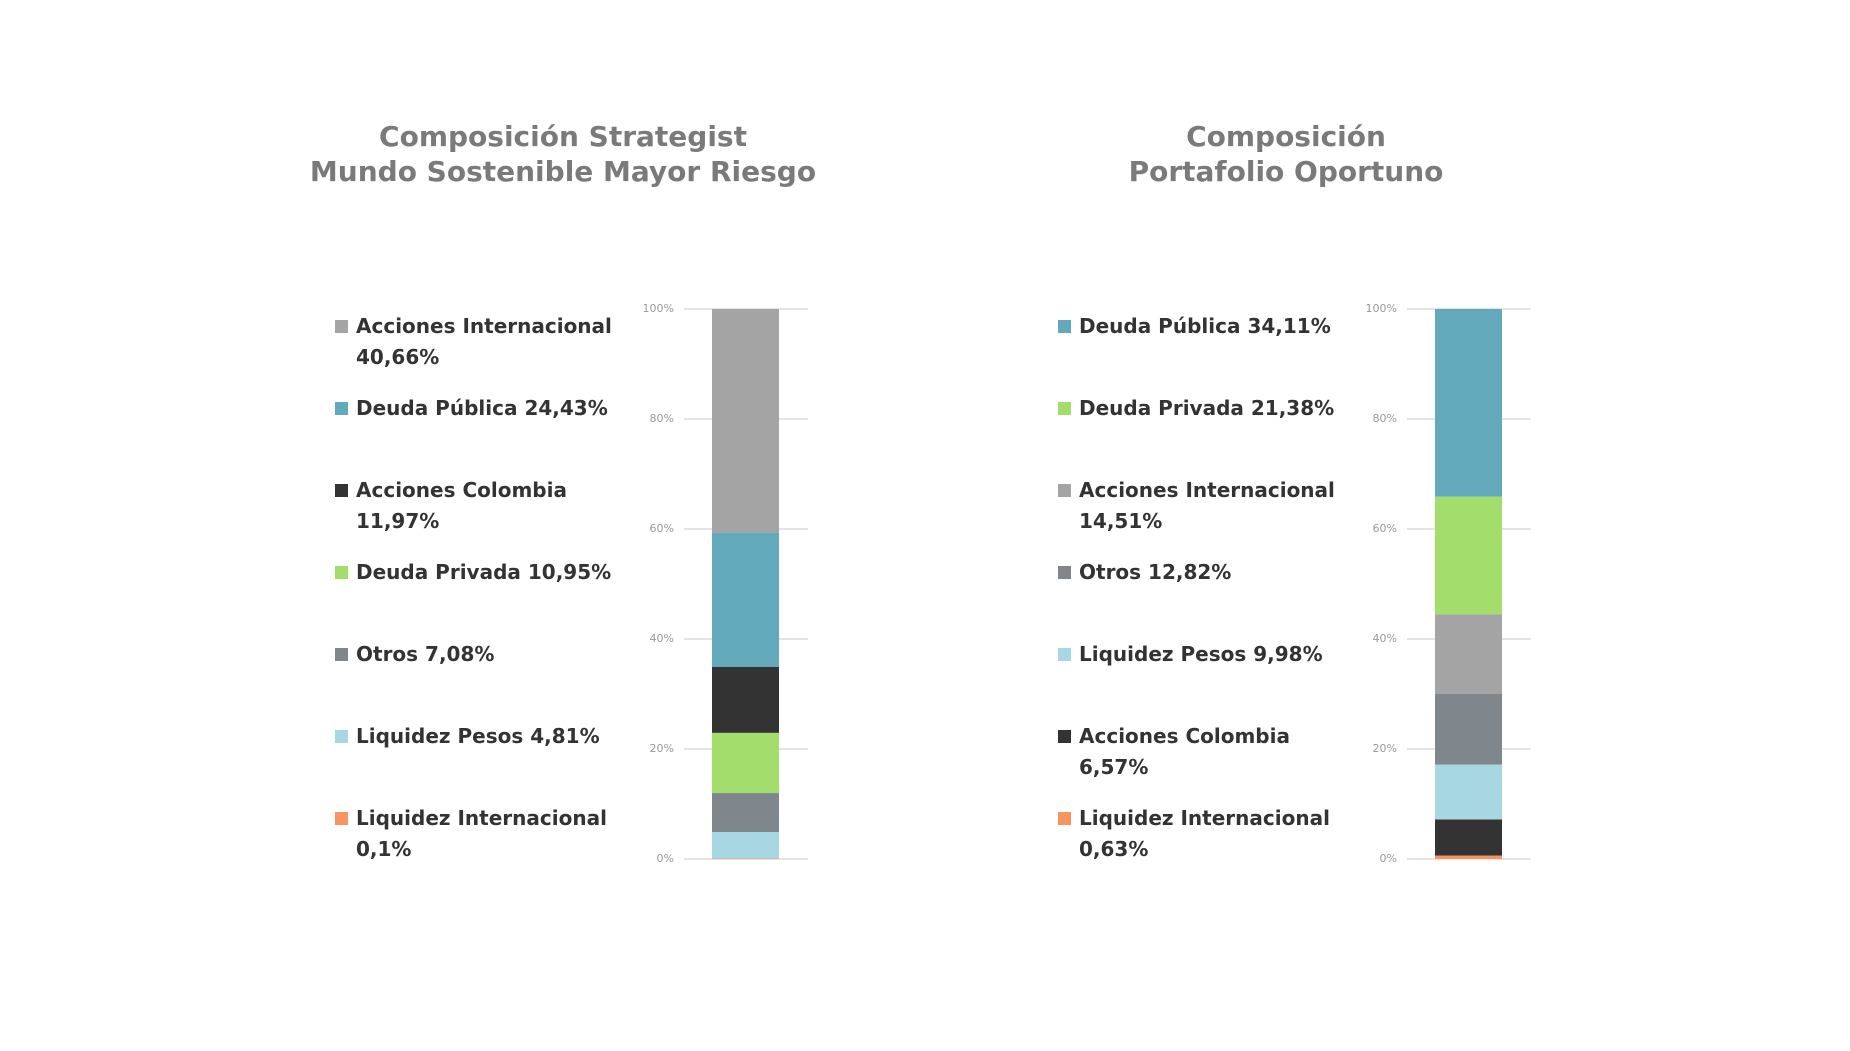  I want to click on title-line: Composición, so click(1286, 136).